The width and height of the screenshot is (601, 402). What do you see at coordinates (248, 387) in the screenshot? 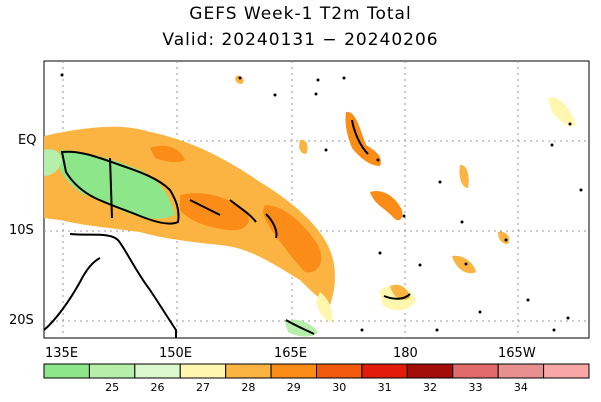
I see `colorbar-label: 28` at bounding box center [248, 387].